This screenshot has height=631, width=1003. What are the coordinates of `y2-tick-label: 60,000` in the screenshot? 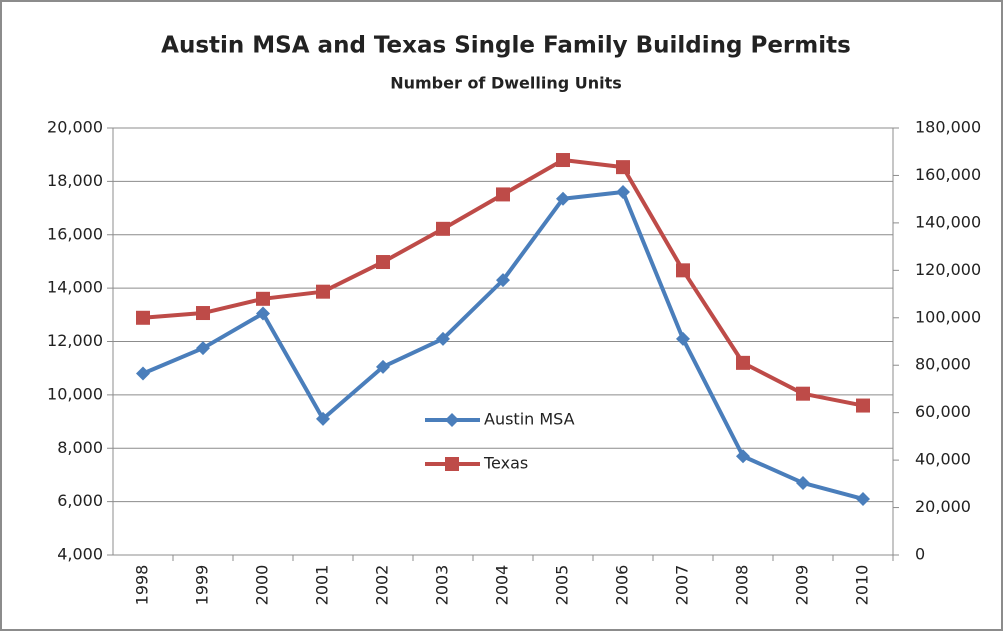 It's located at (943, 411).